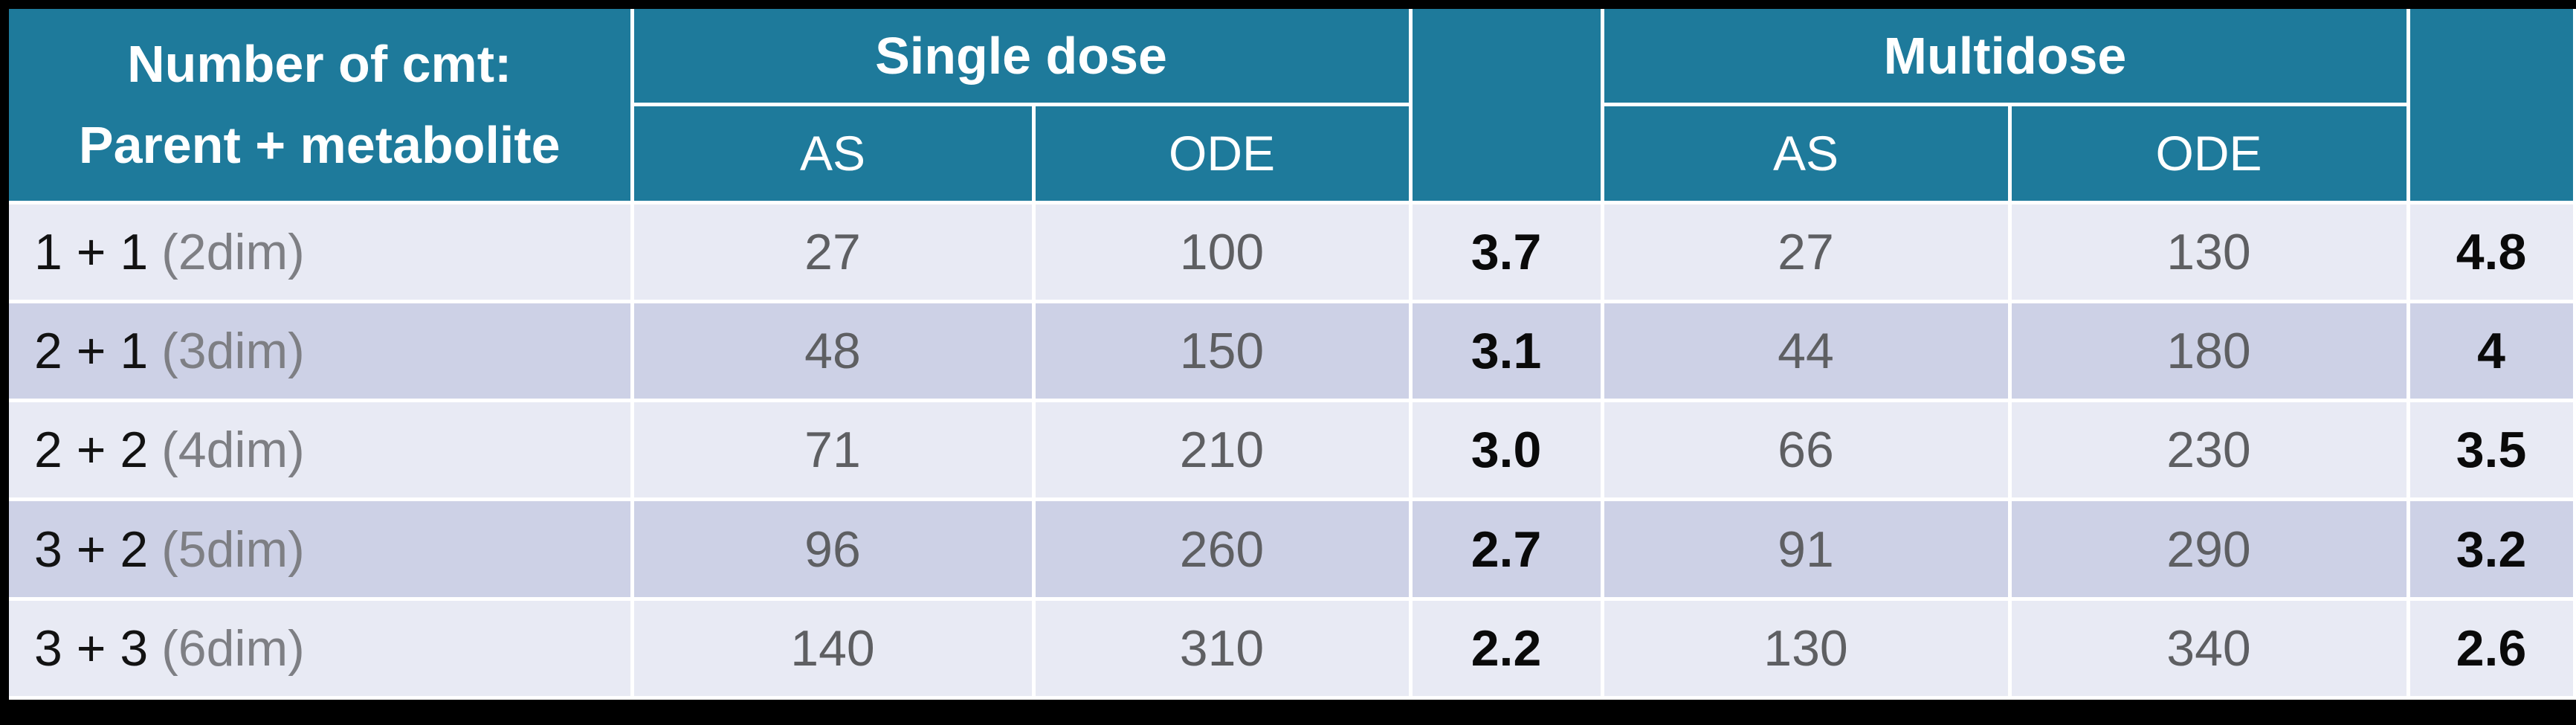 The width and height of the screenshot is (2576, 725). What do you see at coordinates (1807, 253) in the screenshot?
I see `multidose-as-value: 27` at bounding box center [1807, 253].